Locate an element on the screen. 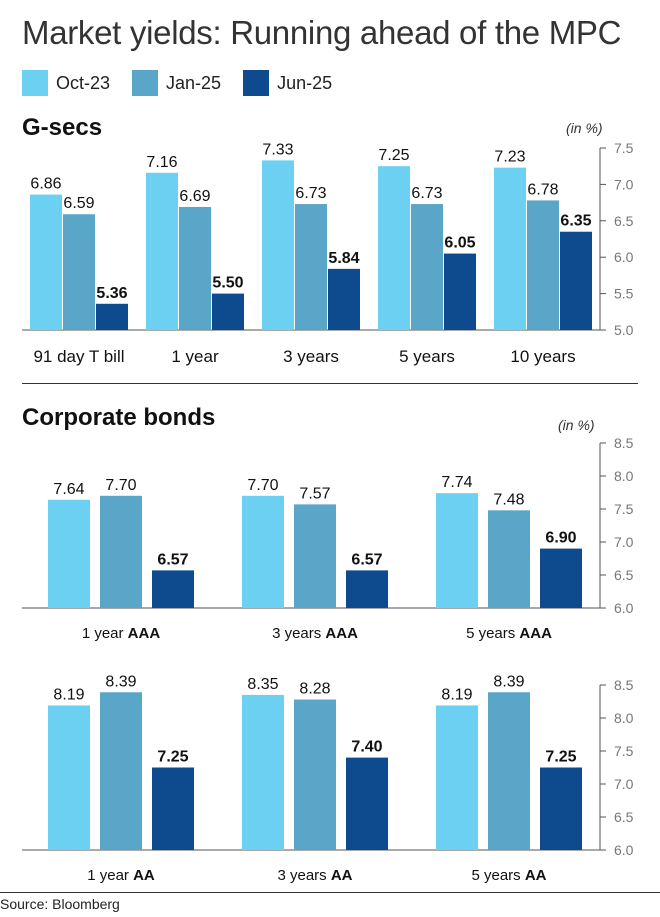  gsecs-category-label: 1 year is located at coordinates (195, 356).